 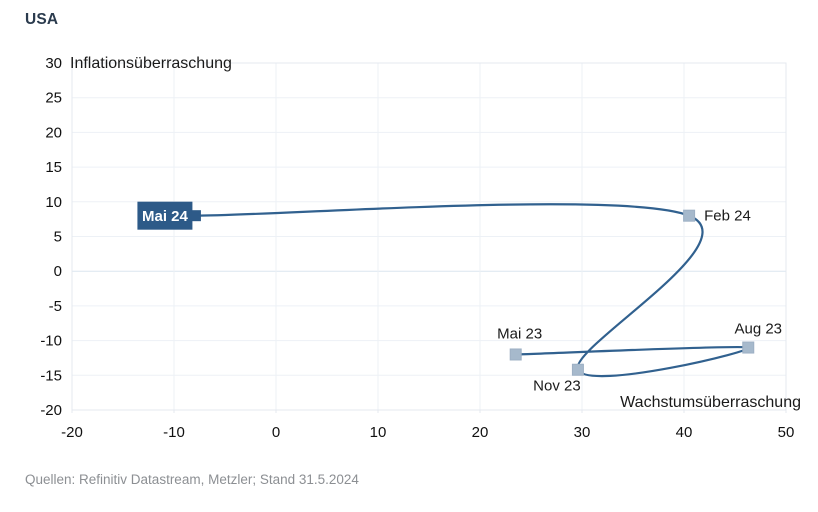 I want to click on x-tick-label: 50, so click(x=786, y=432).